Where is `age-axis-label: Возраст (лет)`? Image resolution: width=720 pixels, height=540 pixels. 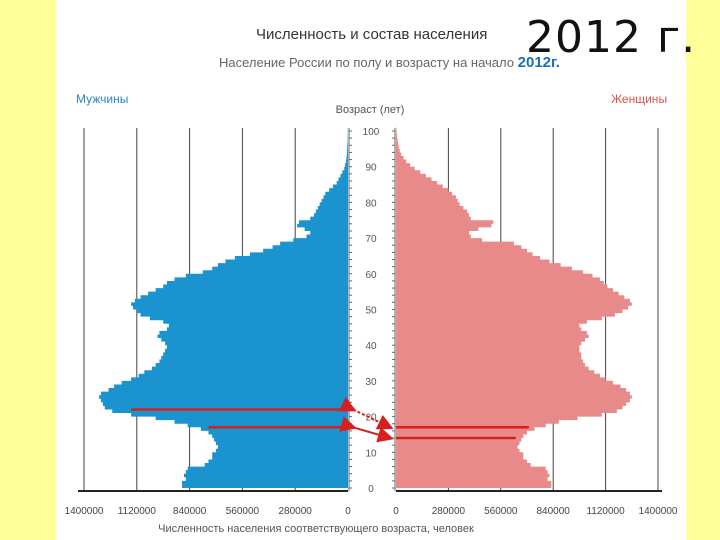 age-axis-label: Возраст (лет) is located at coordinates (370, 110).